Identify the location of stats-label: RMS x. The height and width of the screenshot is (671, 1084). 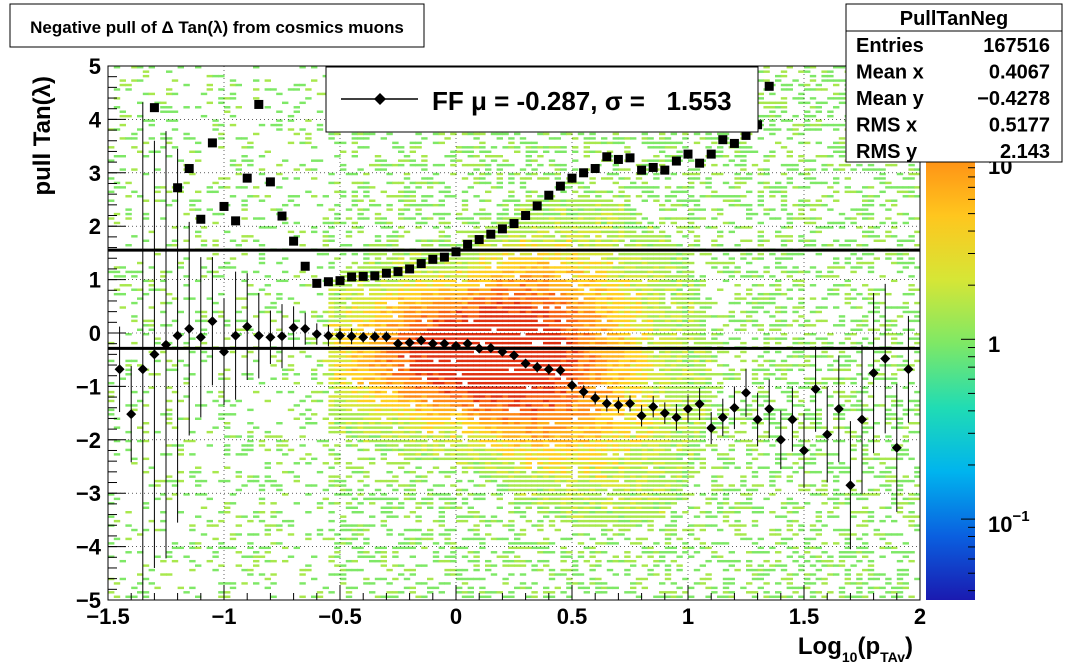
(886, 126).